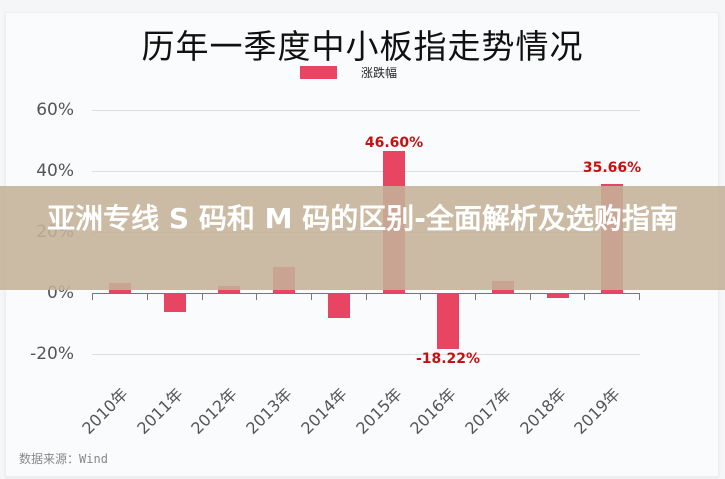 The height and width of the screenshot is (479, 725). What do you see at coordinates (55, 171) in the screenshot?
I see `ytick-40: 40%` at bounding box center [55, 171].